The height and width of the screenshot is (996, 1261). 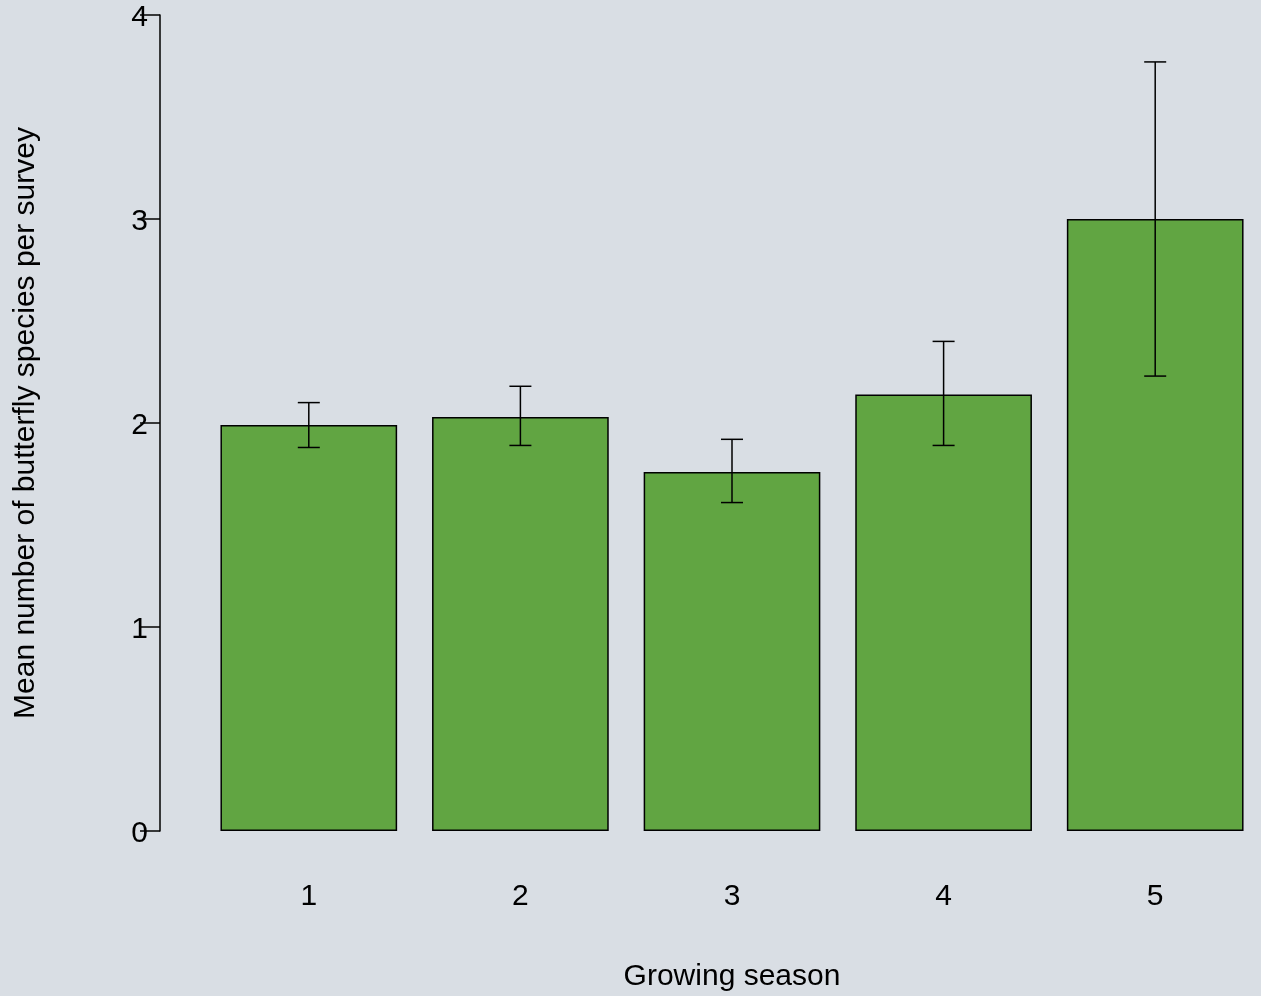 What do you see at coordinates (139, 423) in the screenshot?
I see `y-tick-label: 2` at bounding box center [139, 423].